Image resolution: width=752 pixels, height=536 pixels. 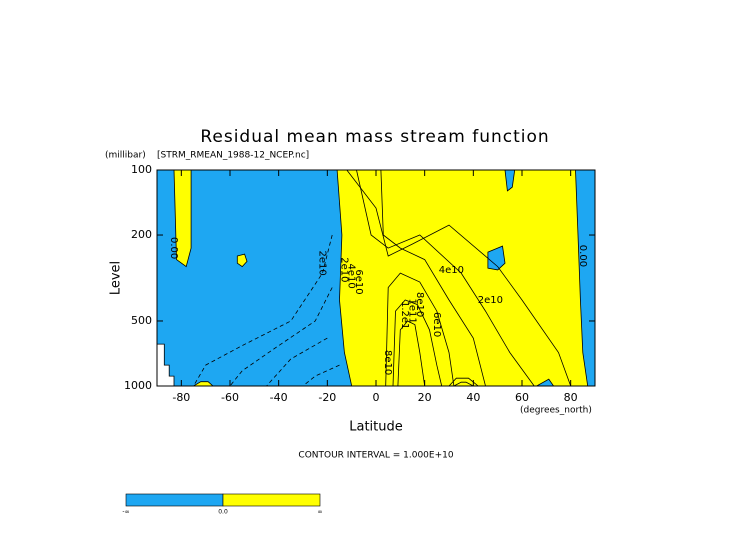 I want to click on y-axis-label: Level, so click(x=116, y=278).